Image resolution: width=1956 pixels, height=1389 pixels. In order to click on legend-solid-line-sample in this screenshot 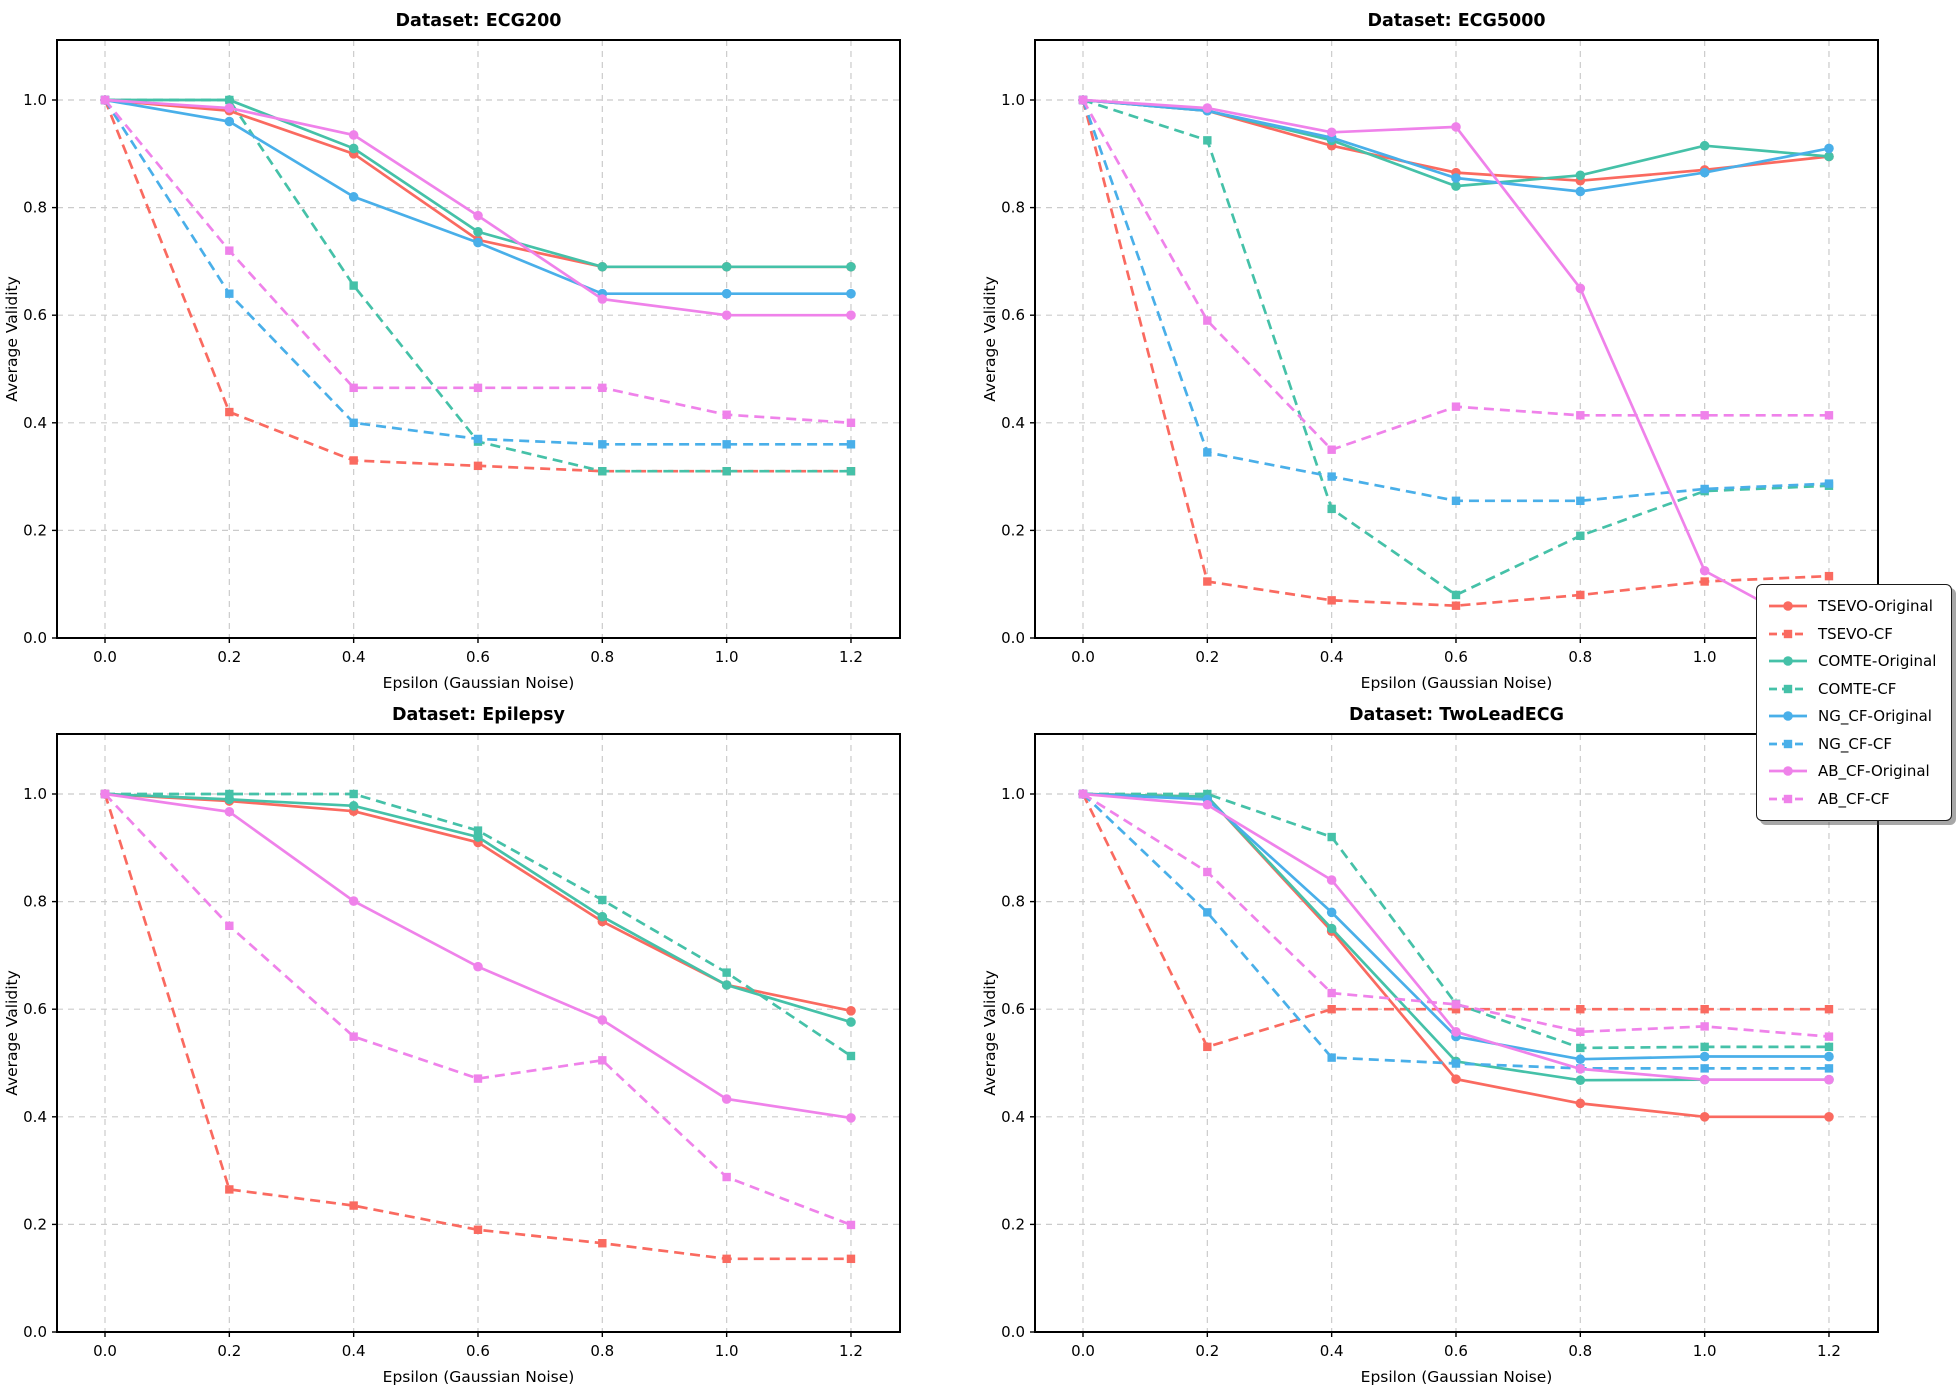, I will do `click(1788, 661)`.